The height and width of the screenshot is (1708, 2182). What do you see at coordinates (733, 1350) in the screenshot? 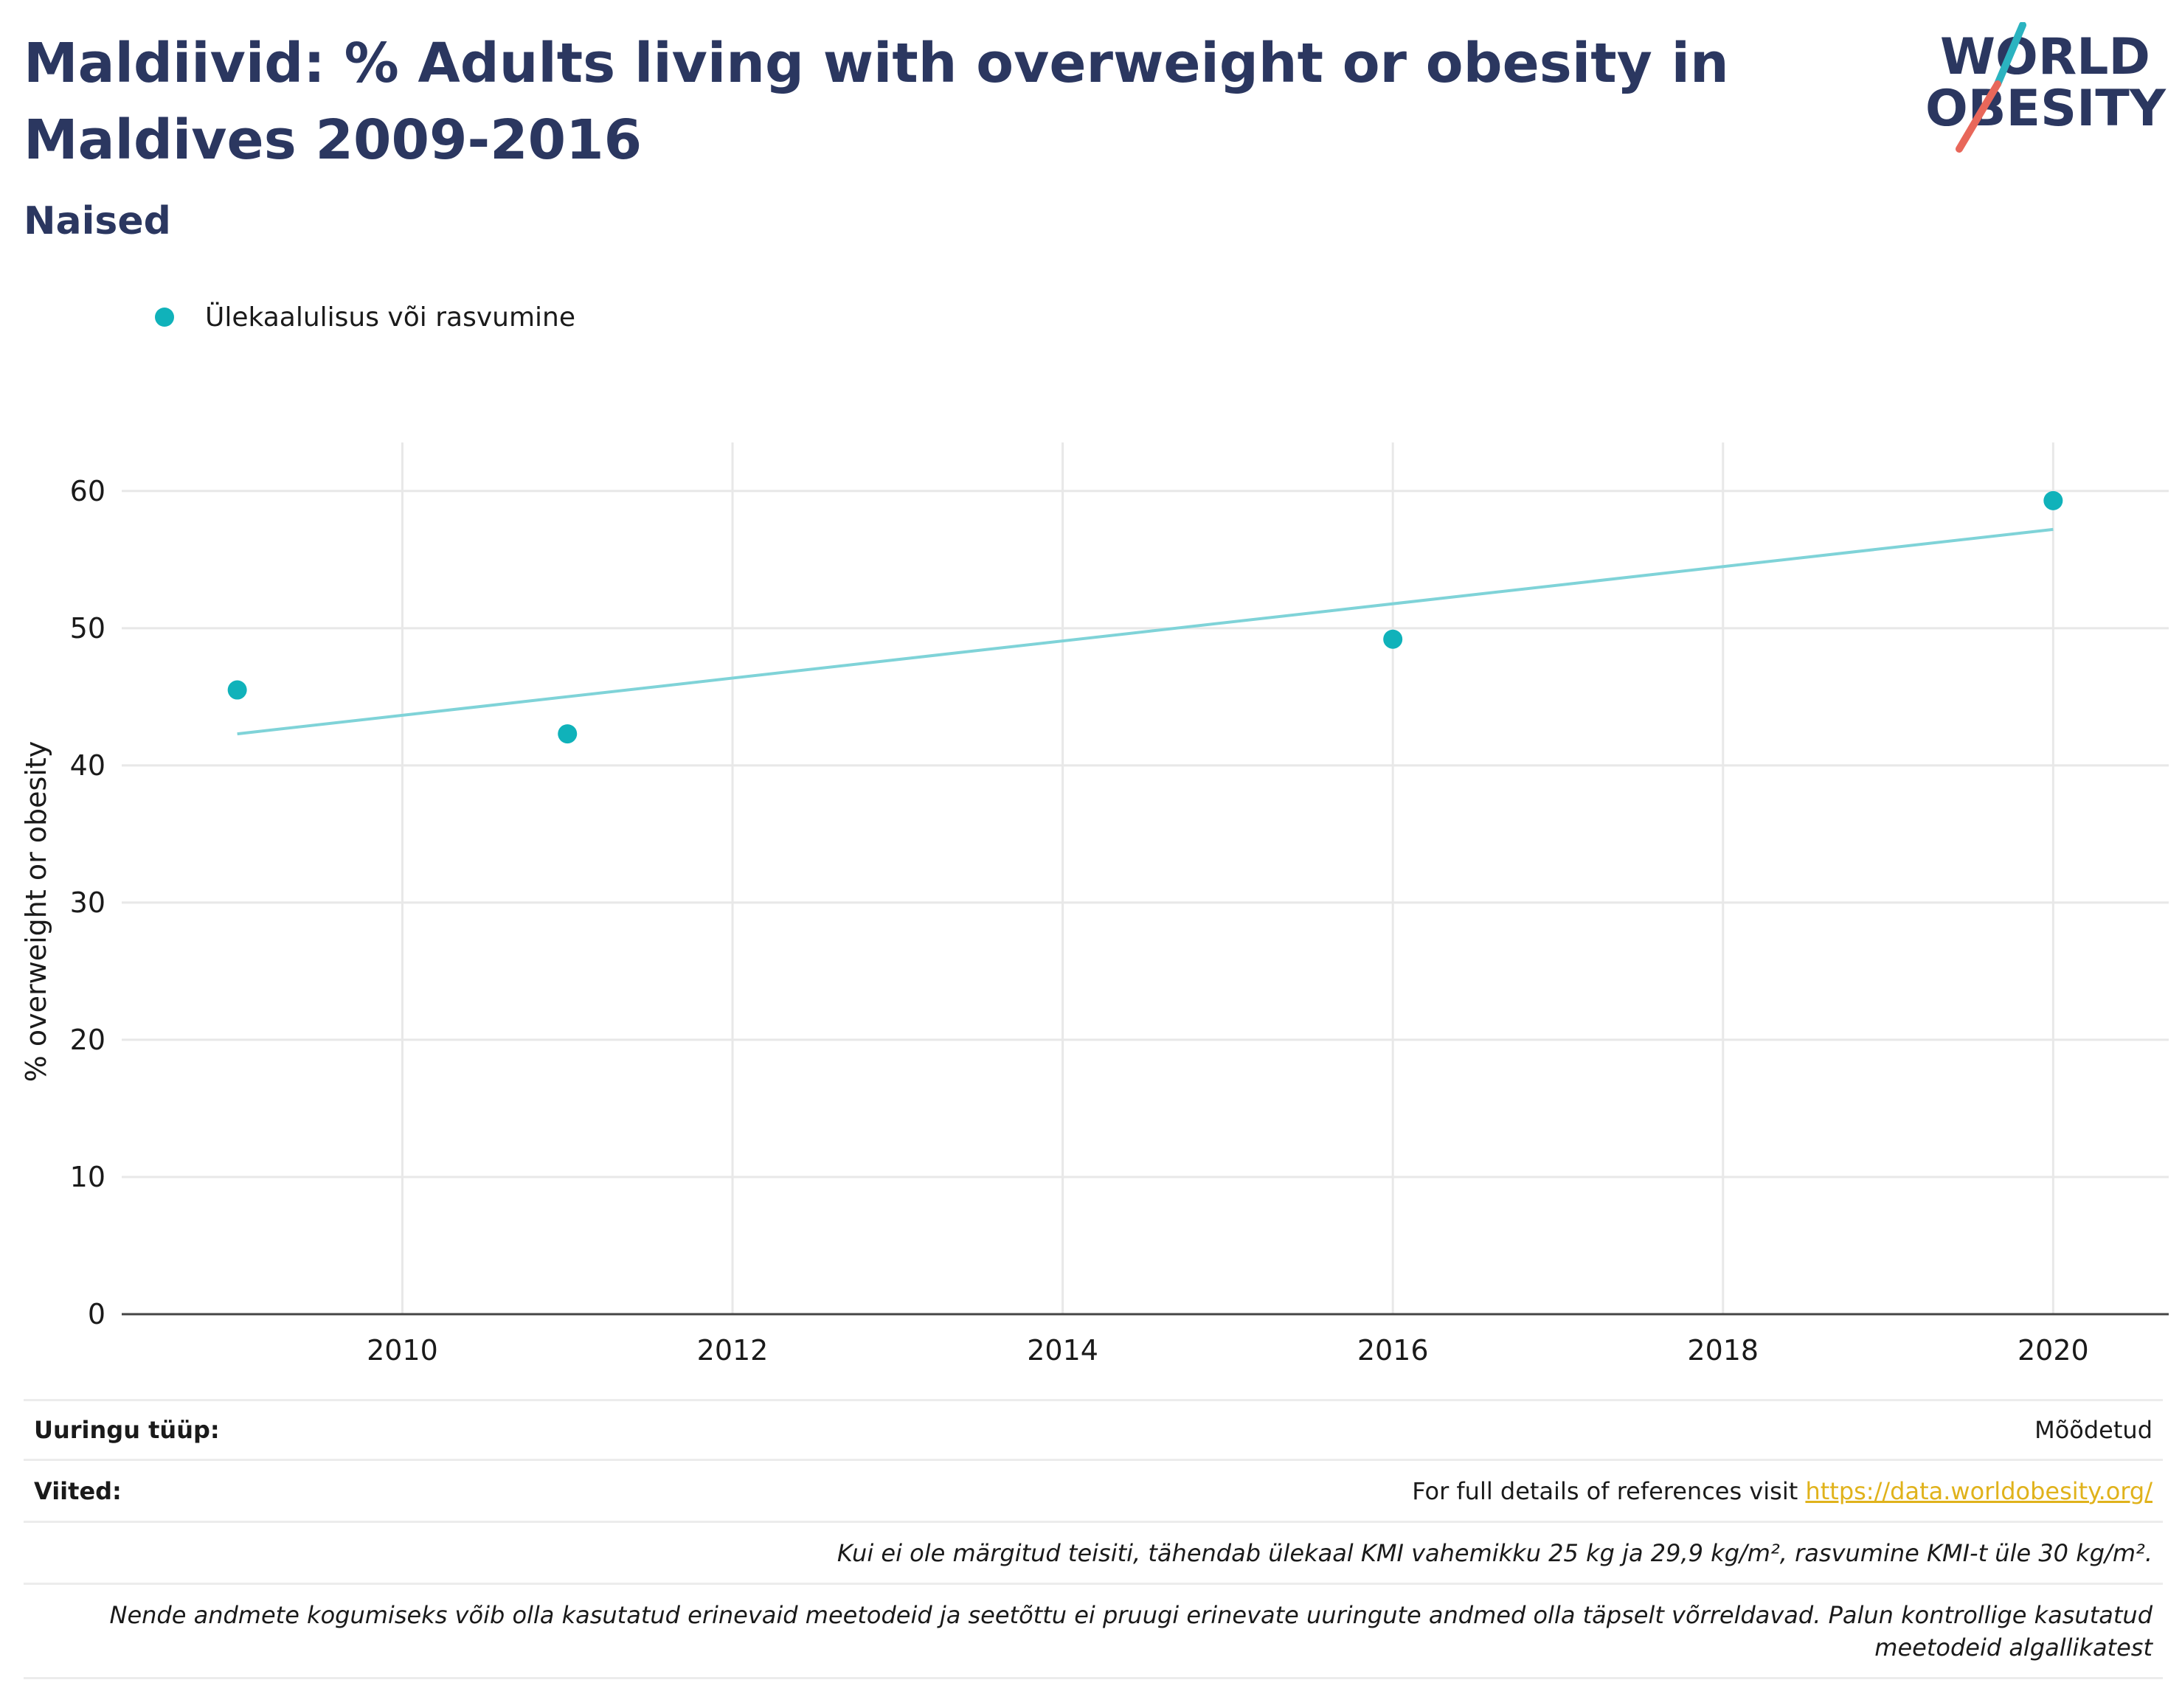
I see `x-tick-label: 2012` at bounding box center [733, 1350].